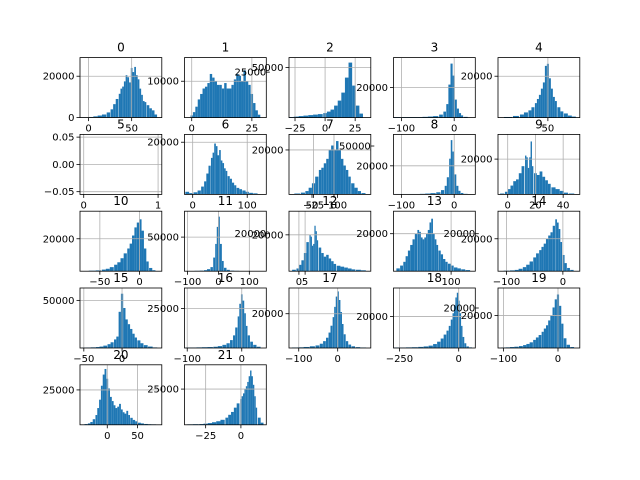  I want to click on histogram-panel-11-overlay: 20000, so click(252, 234).